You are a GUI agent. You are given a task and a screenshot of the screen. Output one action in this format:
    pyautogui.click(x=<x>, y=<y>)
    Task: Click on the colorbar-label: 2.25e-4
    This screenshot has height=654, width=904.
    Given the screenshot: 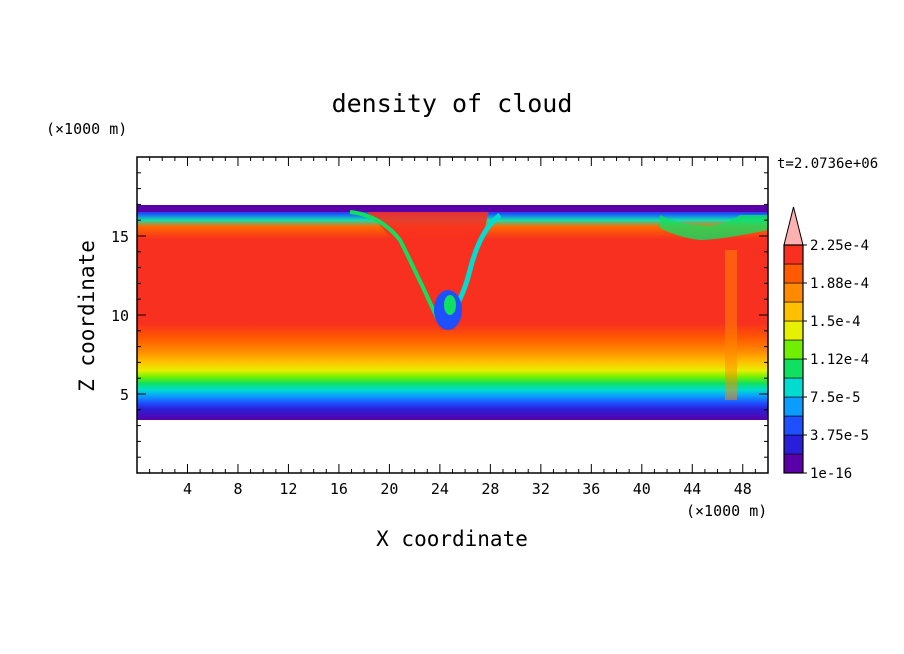 What is the action you would take?
    pyautogui.click(x=839, y=246)
    